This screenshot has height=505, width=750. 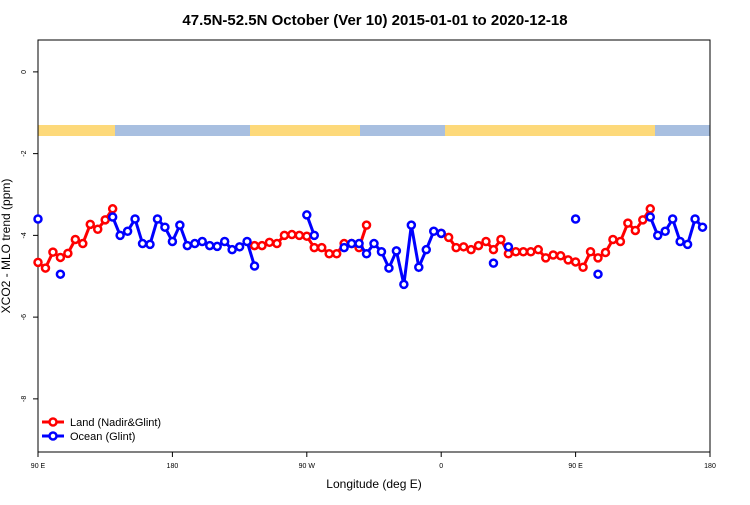 What do you see at coordinates (115, 423) in the screenshot?
I see `legend-label: Land (Nadir&Glint)` at bounding box center [115, 423].